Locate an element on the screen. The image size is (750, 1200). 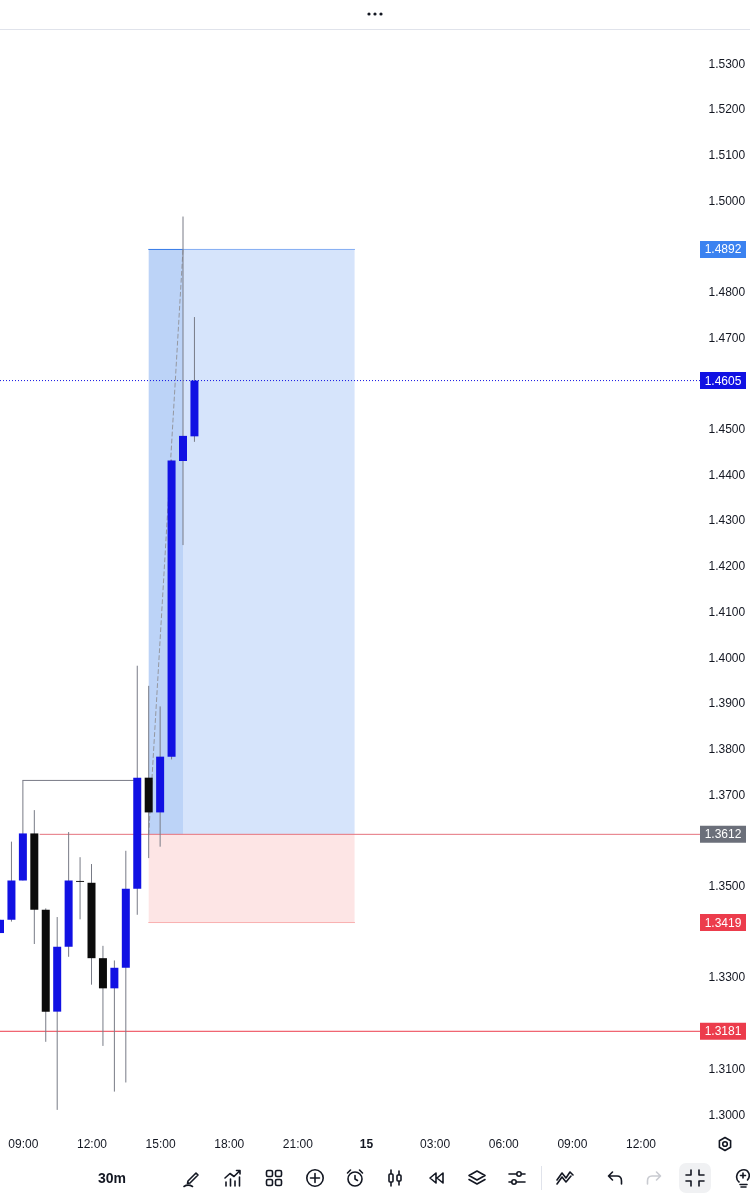
y-tick-label: 1.4100 is located at coordinates (727, 611).